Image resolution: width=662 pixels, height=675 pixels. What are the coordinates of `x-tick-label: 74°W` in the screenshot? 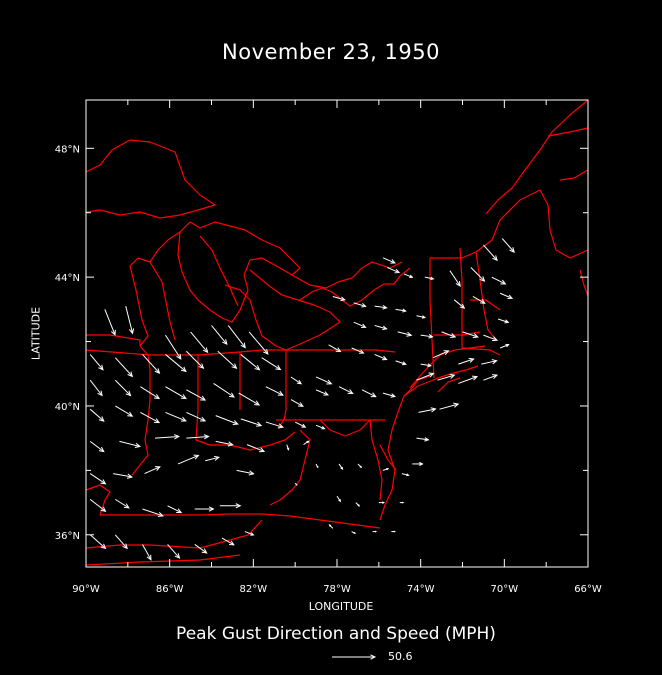 It's located at (421, 589).